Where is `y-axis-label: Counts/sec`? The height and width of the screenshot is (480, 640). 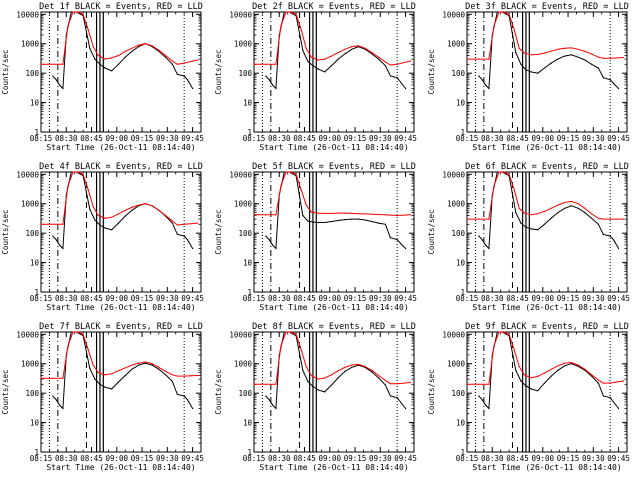
y-axis-label: Counts/sec is located at coordinates (431, 71).